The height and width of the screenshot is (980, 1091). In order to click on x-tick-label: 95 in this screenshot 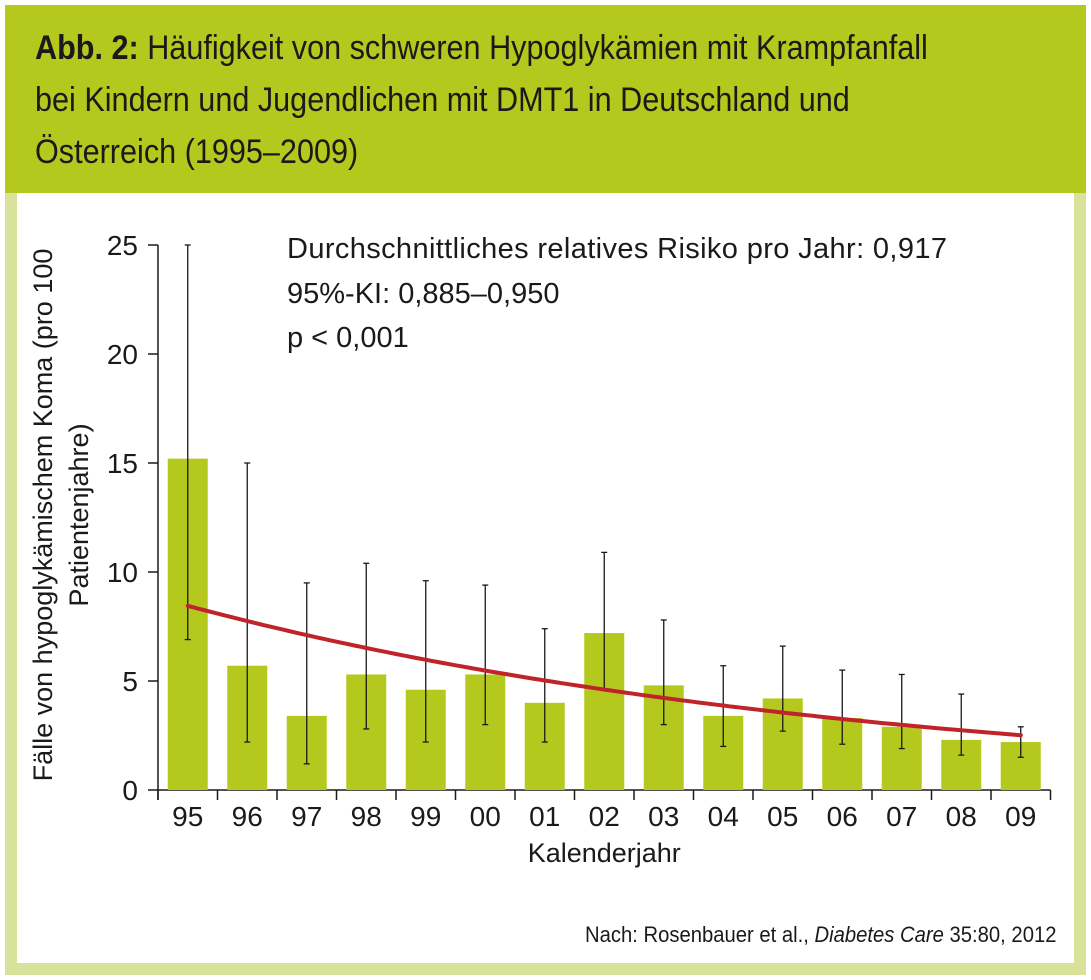, I will do `click(187, 816)`.